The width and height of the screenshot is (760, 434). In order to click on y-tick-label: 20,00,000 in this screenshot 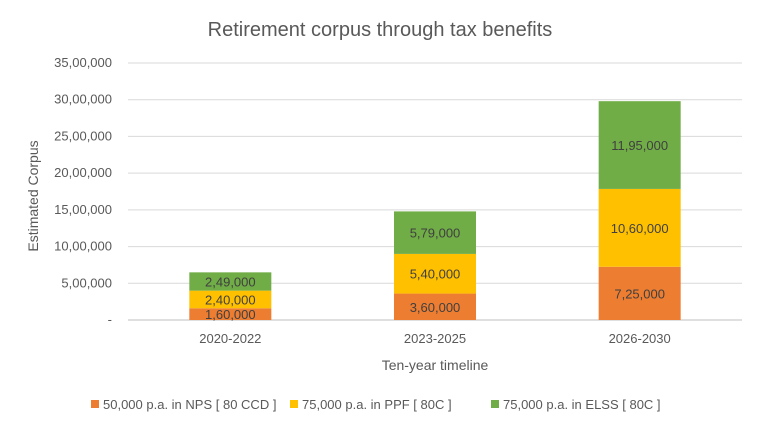, I will do `click(83, 172)`.